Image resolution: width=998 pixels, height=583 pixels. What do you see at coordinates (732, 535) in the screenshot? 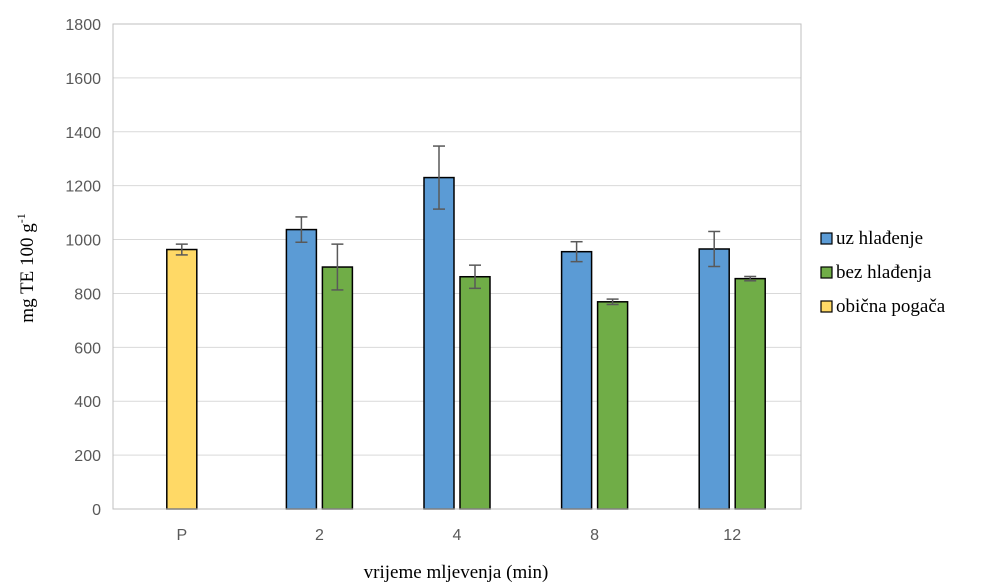
I see `x-tick-label: 12` at bounding box center [732, 535].